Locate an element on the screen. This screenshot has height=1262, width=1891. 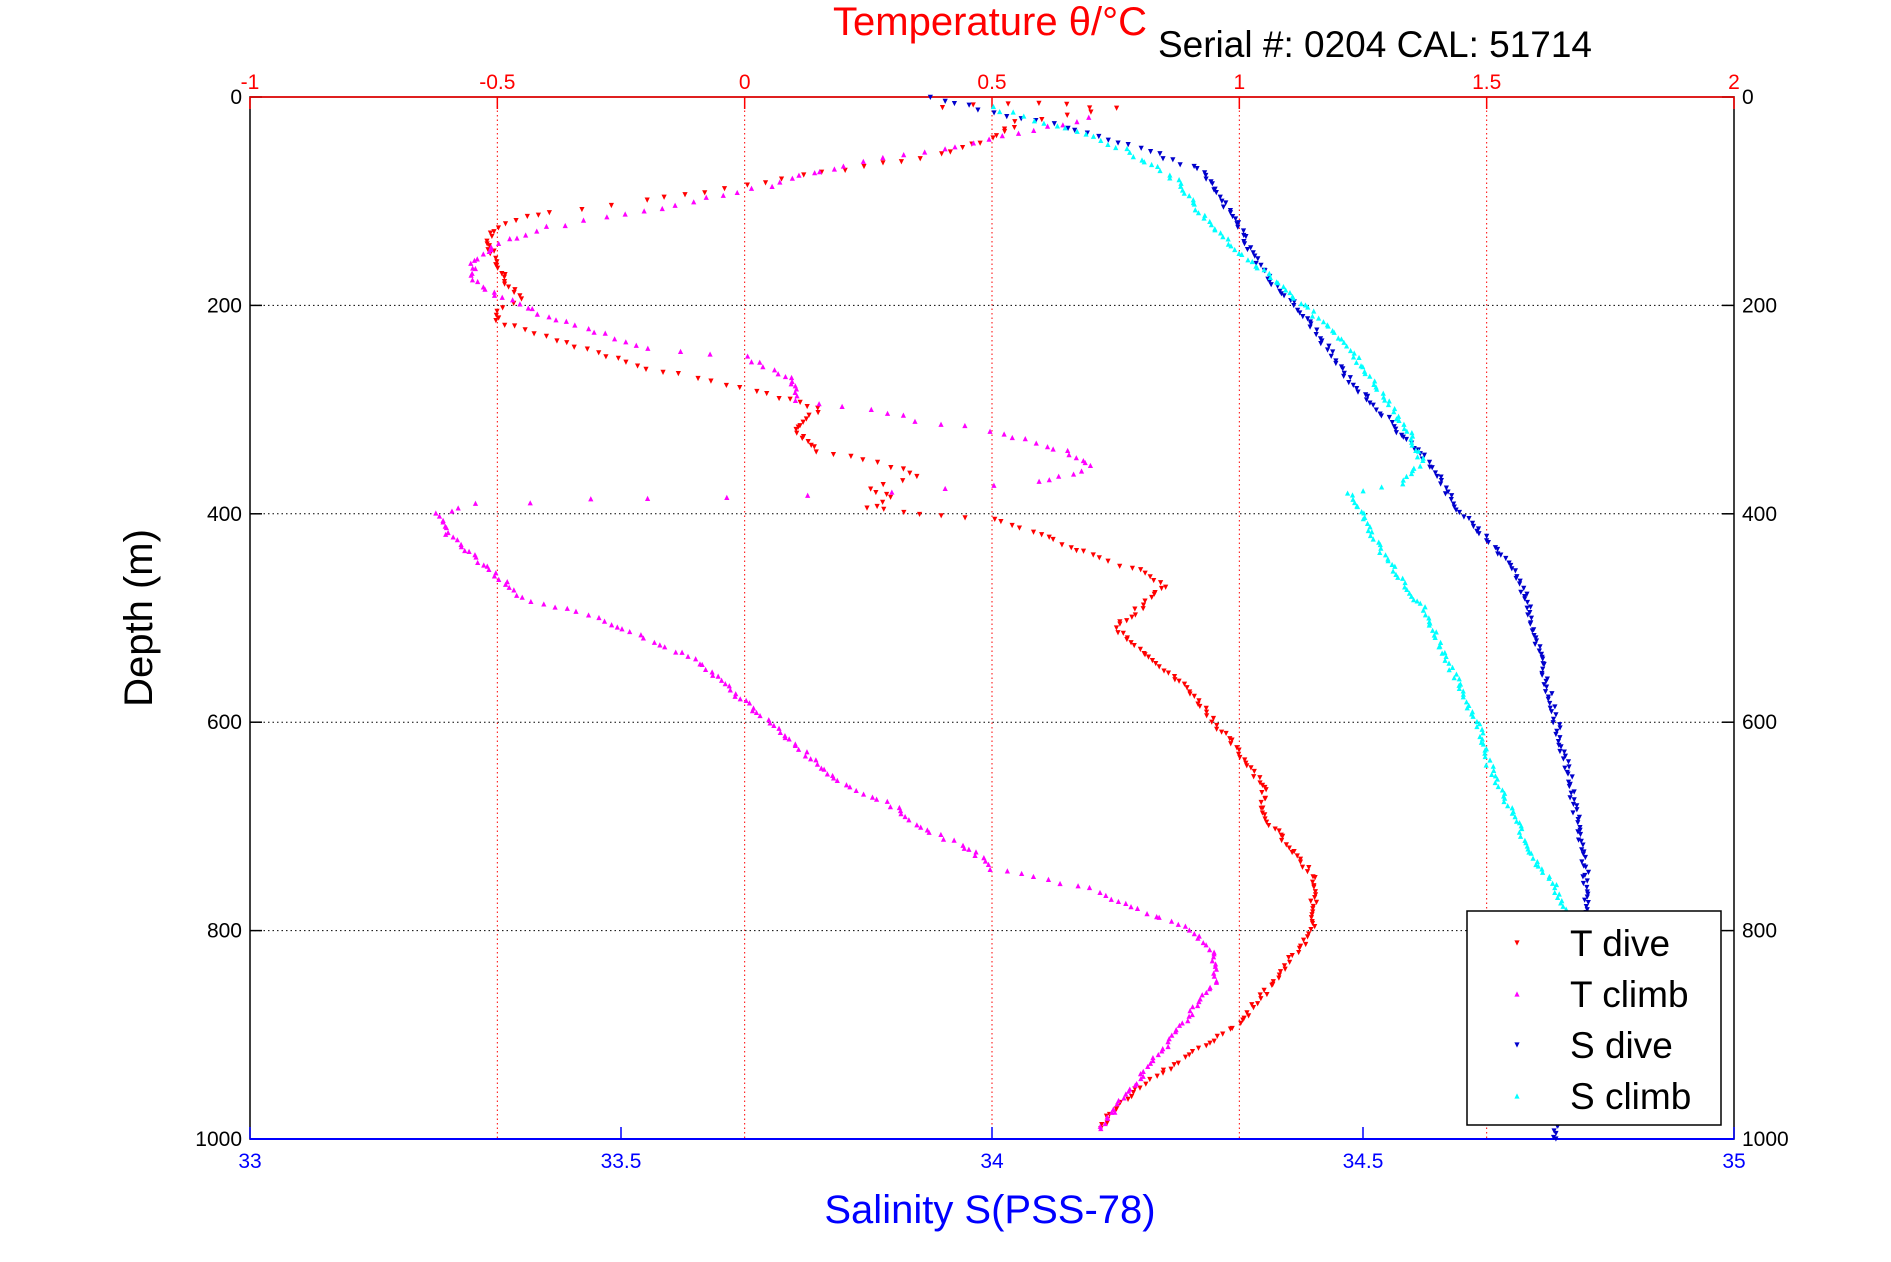
legend-entry: S climb is located at coordinates (1602, 1096).